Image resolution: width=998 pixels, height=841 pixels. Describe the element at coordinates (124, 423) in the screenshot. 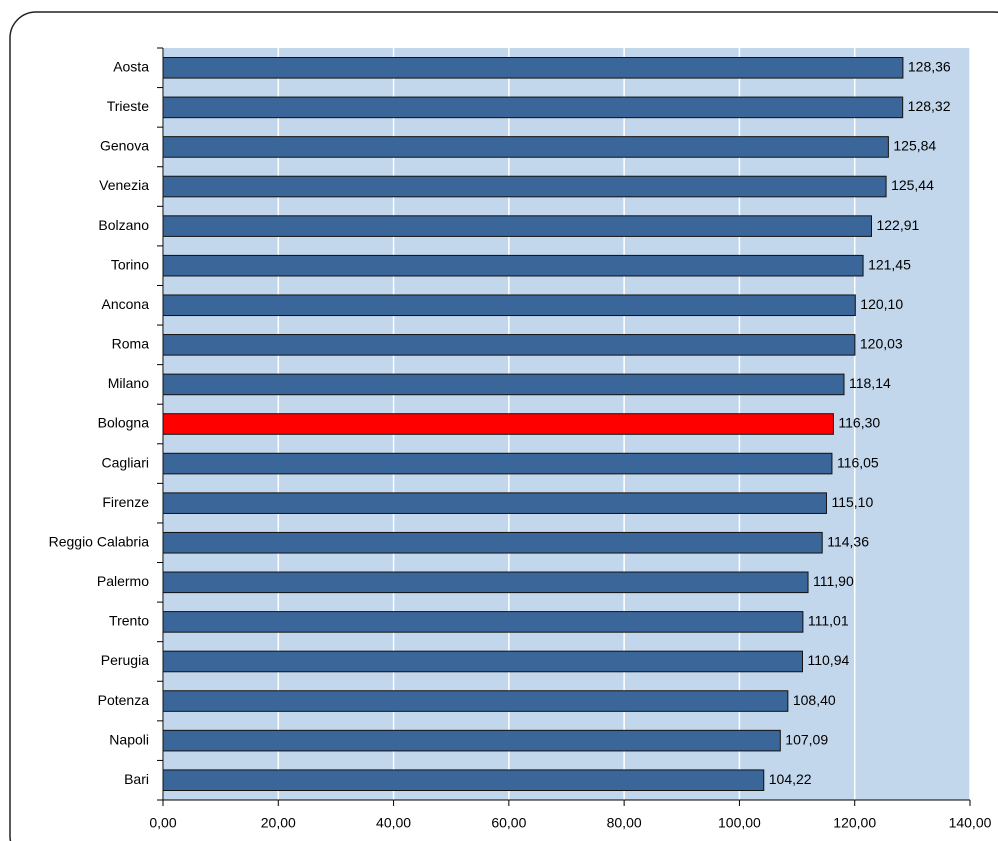

I see `y-tick-label: Bologna` at that location.